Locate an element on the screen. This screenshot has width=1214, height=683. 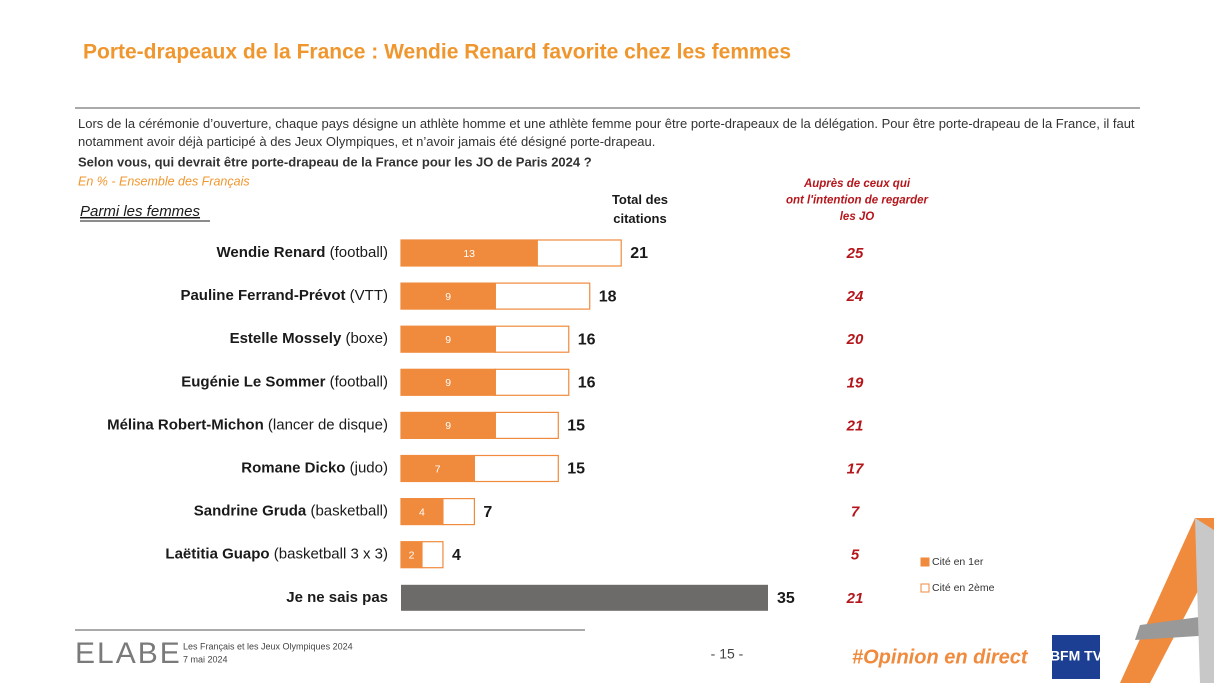
category-detail: (basketball) is located at coordinates (349, 511).